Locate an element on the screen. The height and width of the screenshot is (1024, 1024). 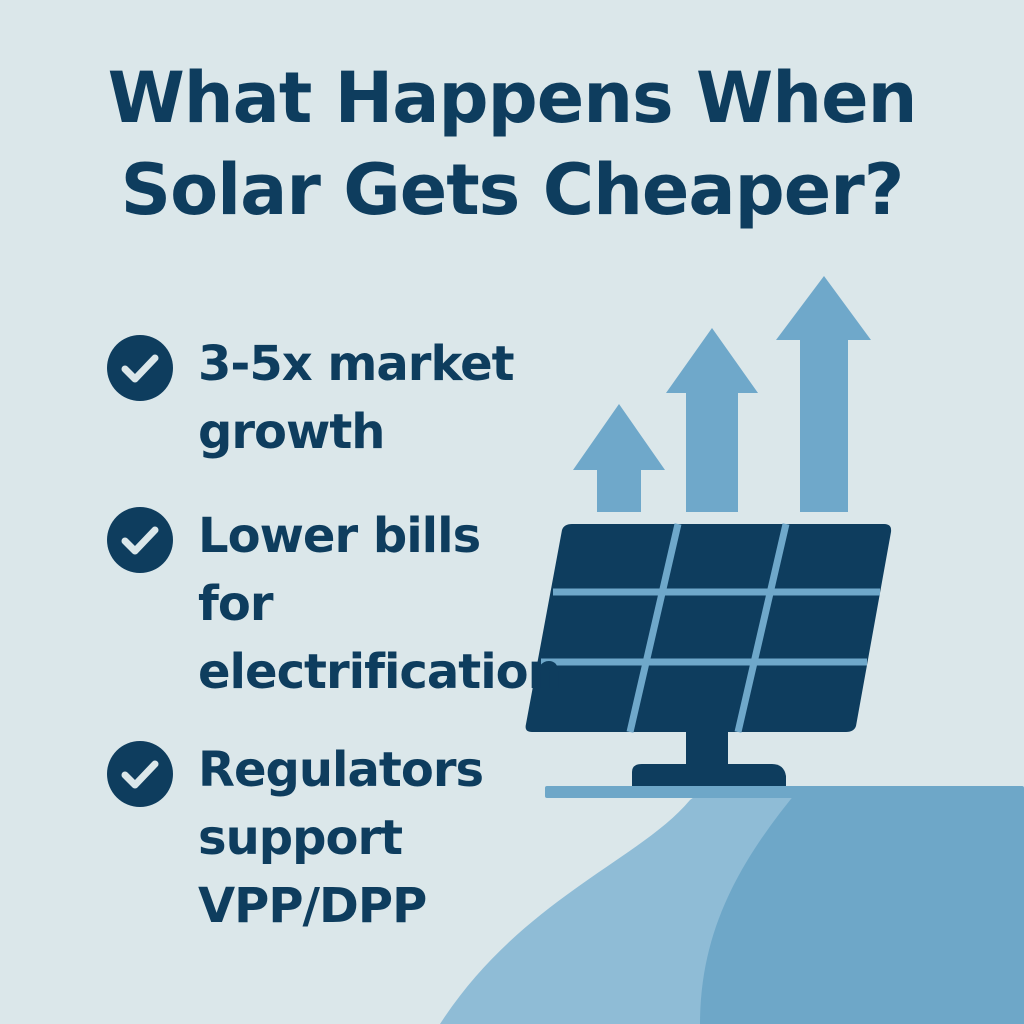
benefit-text: 3-5x market growth is located at coordinates (378, 398).